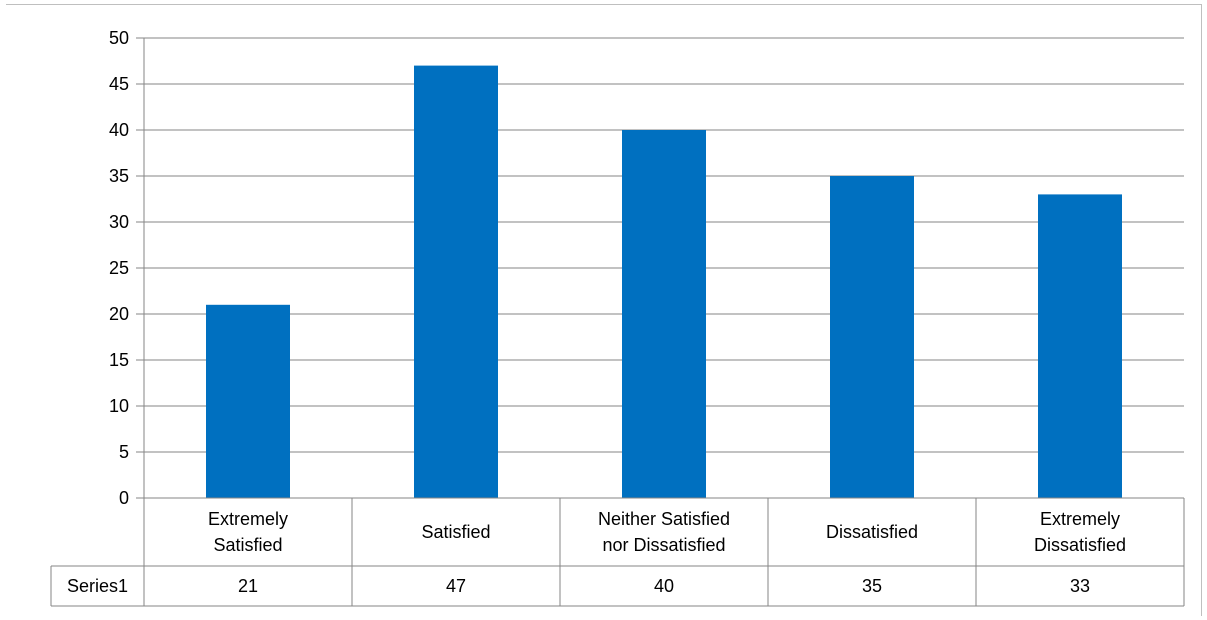 This screenshot has height=620, width=1207. Describe the element at coordinates (664, 586) in the screenshot. I see `data-table-value: 40` at that location.